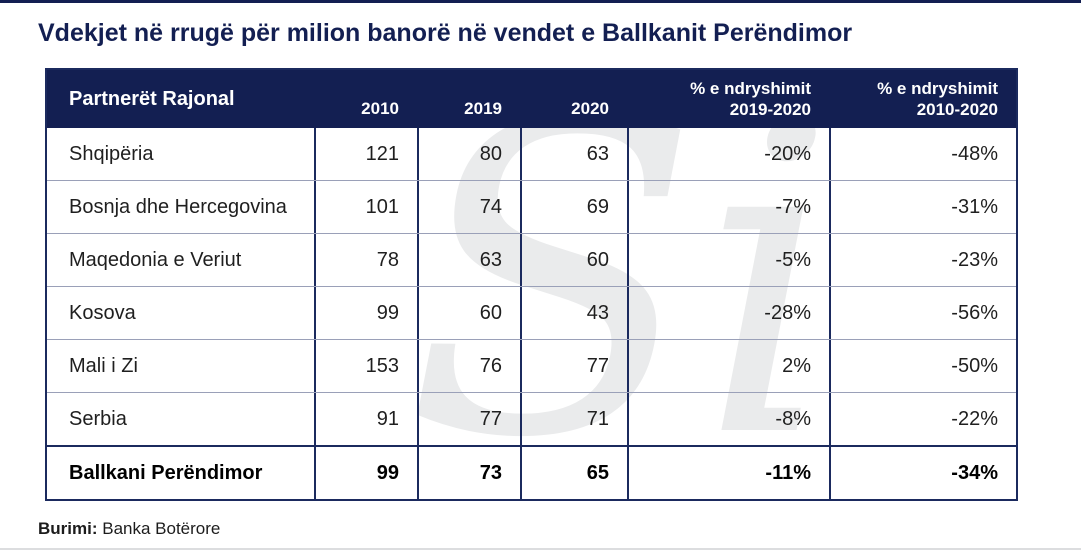 Image resolution: width=1081 pixels, height=550 pixels. I want to click on header-change-2010-2020: % e ndryshimit 2010-2020, so click(922, 99).